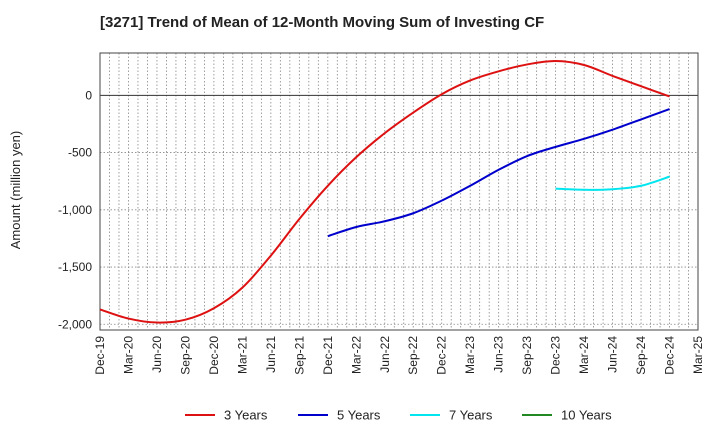 The height and width of the screenshot is (440, 720). I want to click on x-tick-label: Mar-24, so click(584, 355).